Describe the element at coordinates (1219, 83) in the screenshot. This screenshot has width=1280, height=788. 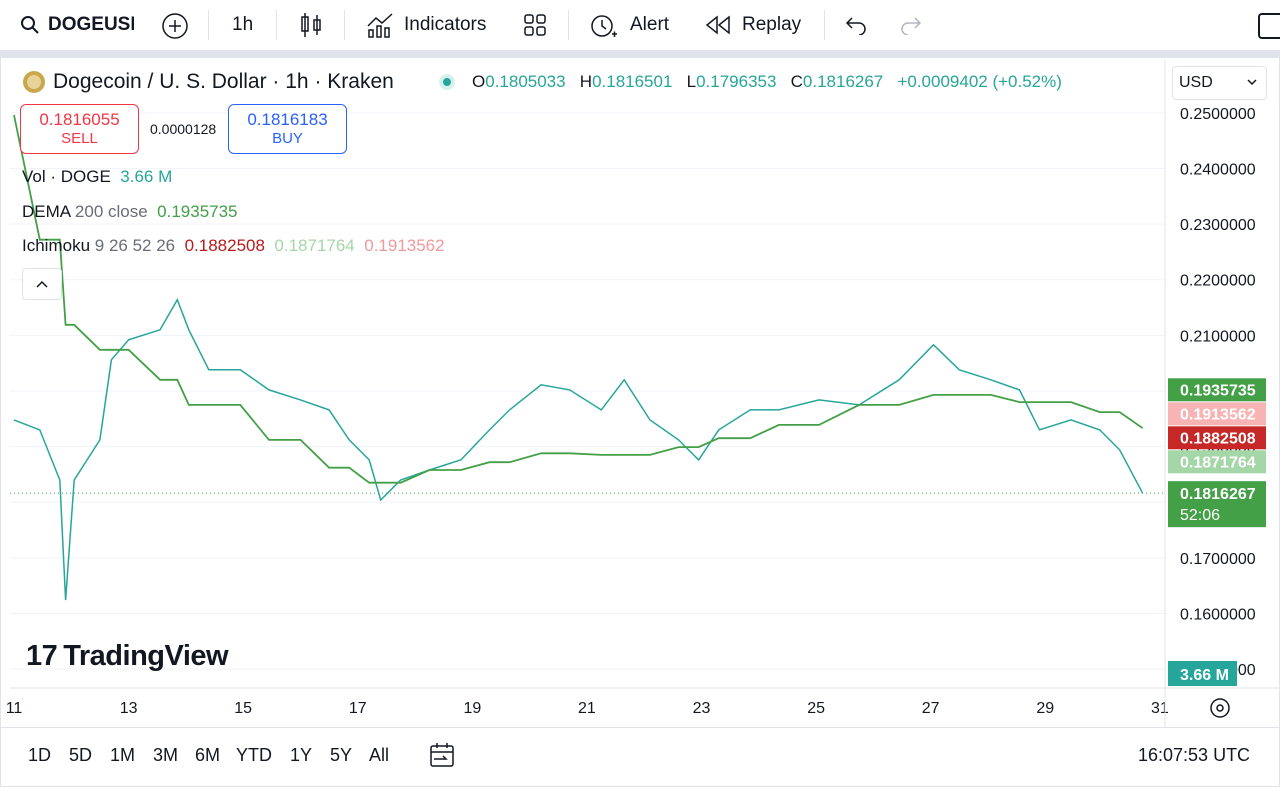
I see `currency-select: USD` at that location.